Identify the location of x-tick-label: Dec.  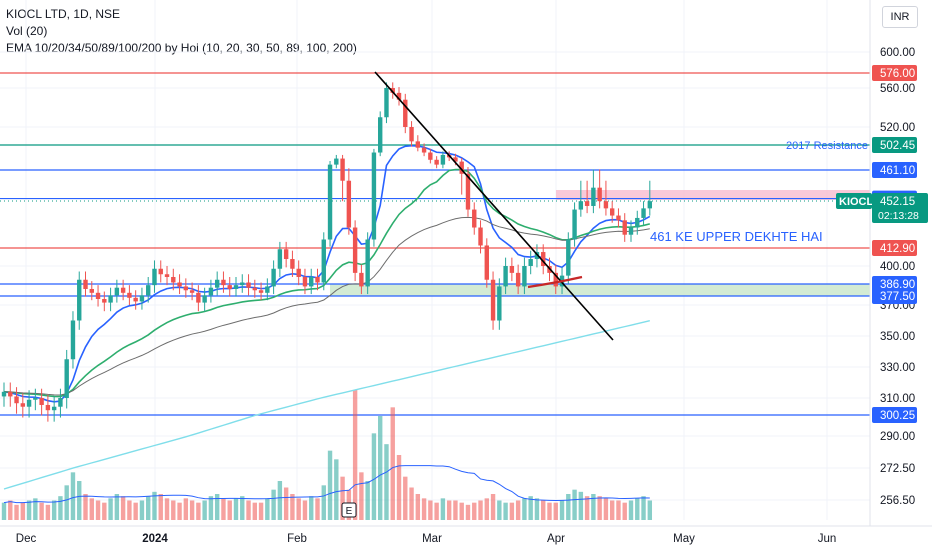
(26, 539).